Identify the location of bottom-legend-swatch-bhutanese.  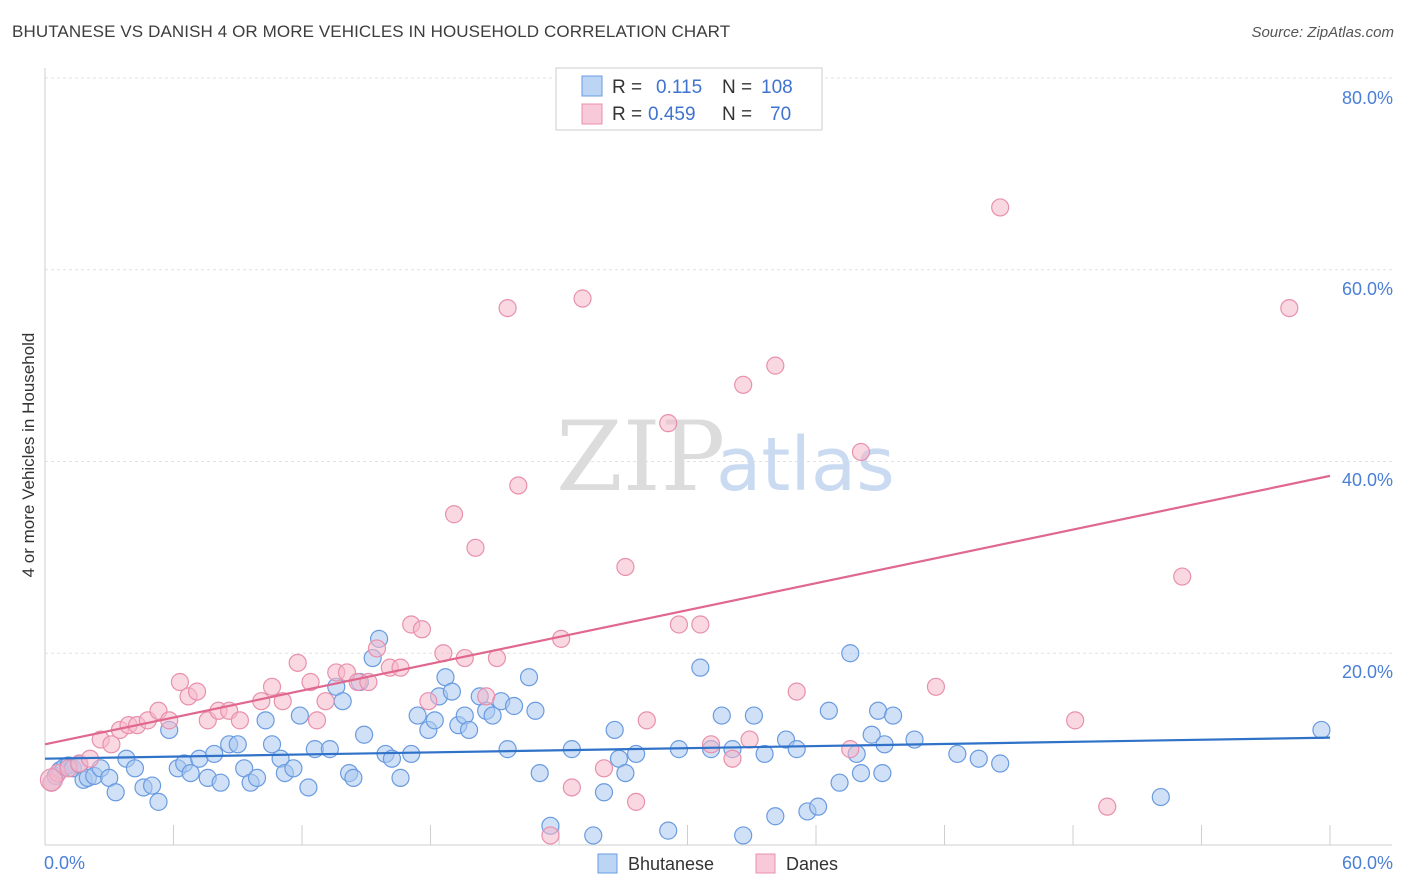
(607, 863).